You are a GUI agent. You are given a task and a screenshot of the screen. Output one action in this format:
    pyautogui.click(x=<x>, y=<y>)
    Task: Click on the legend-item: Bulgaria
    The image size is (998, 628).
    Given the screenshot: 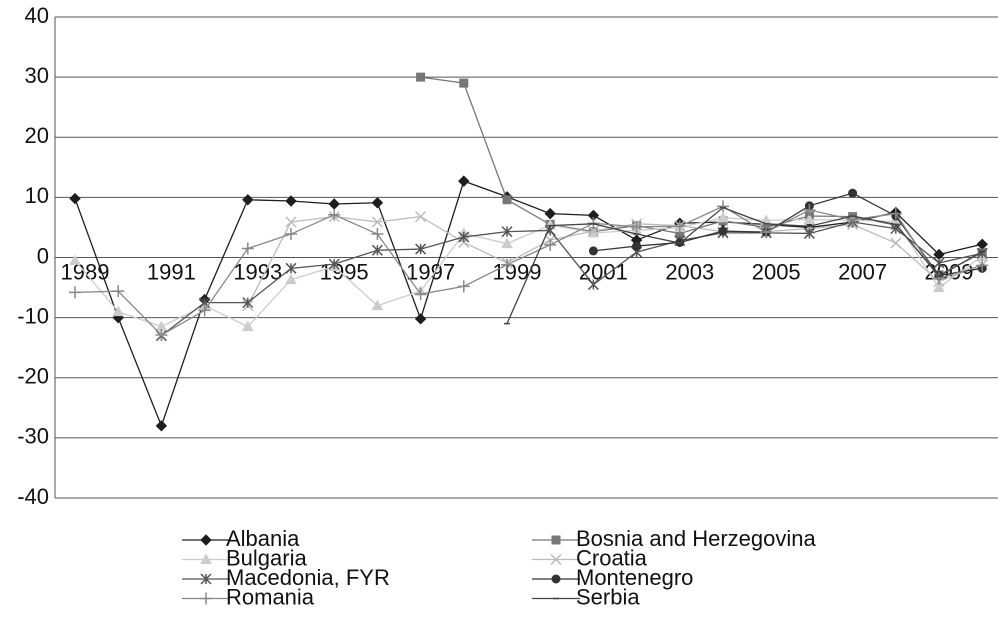 What is the action you would take?
    pyautogui.click(x=244, y=557)
    